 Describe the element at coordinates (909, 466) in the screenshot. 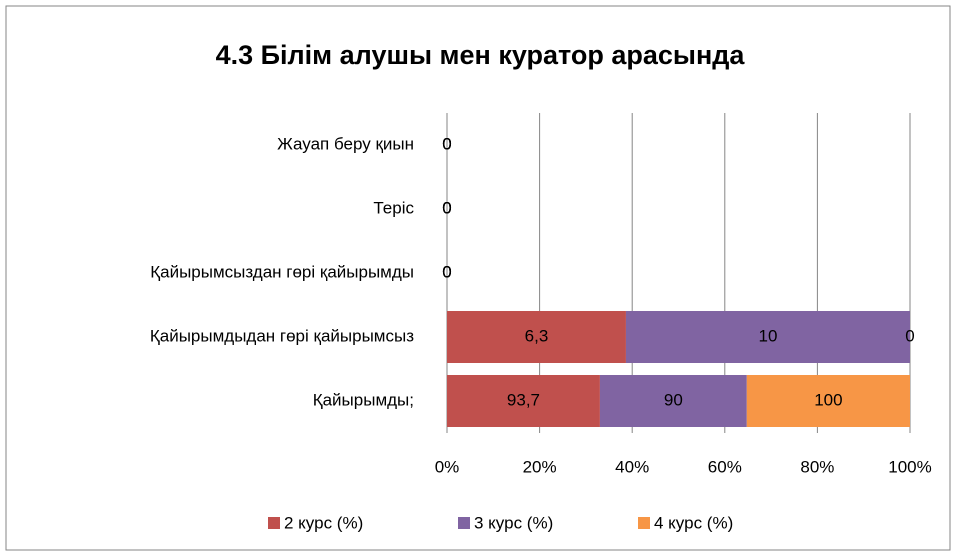

I see `x-tick-label: 100%` at that location.